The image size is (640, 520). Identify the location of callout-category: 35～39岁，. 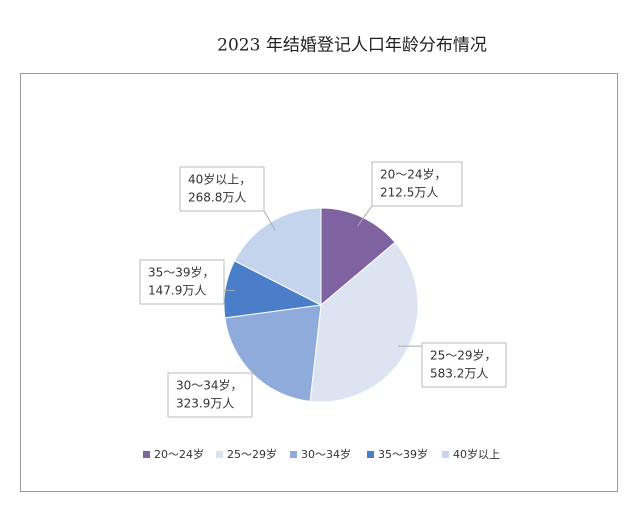
(181, 272).